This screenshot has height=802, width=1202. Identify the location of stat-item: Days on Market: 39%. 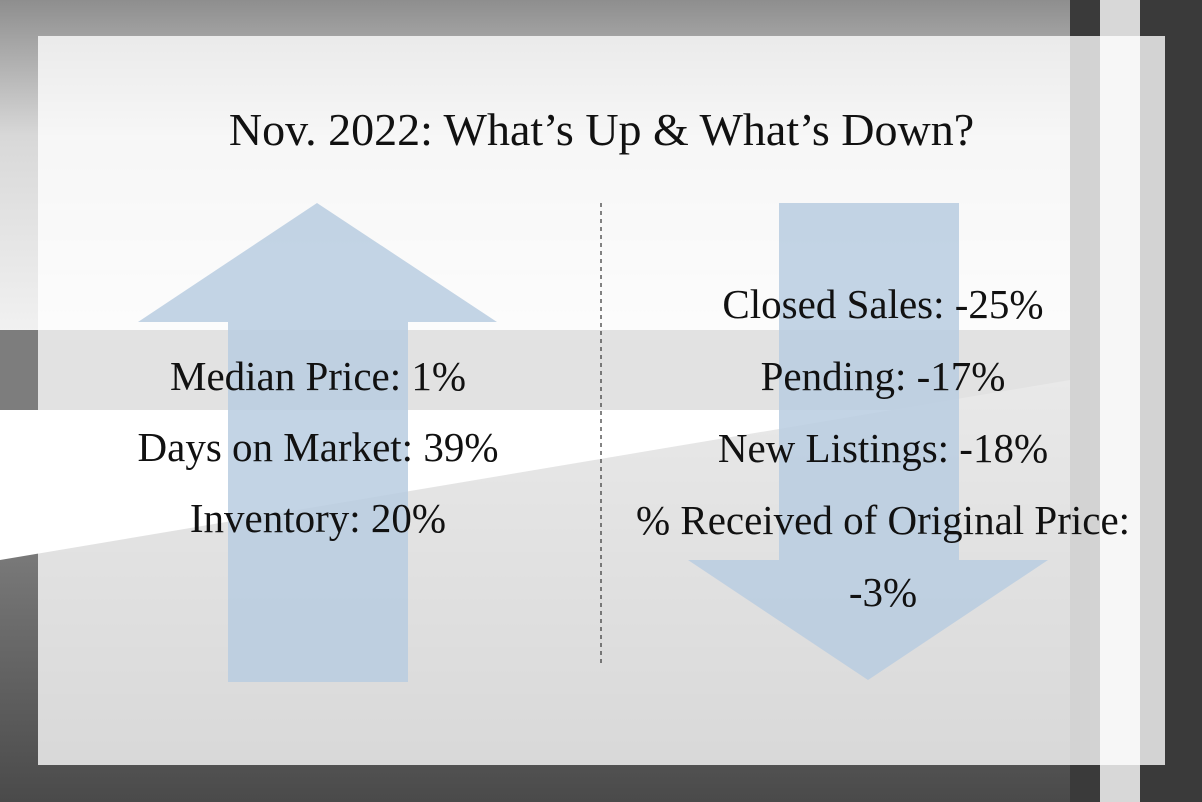
(318, 447).